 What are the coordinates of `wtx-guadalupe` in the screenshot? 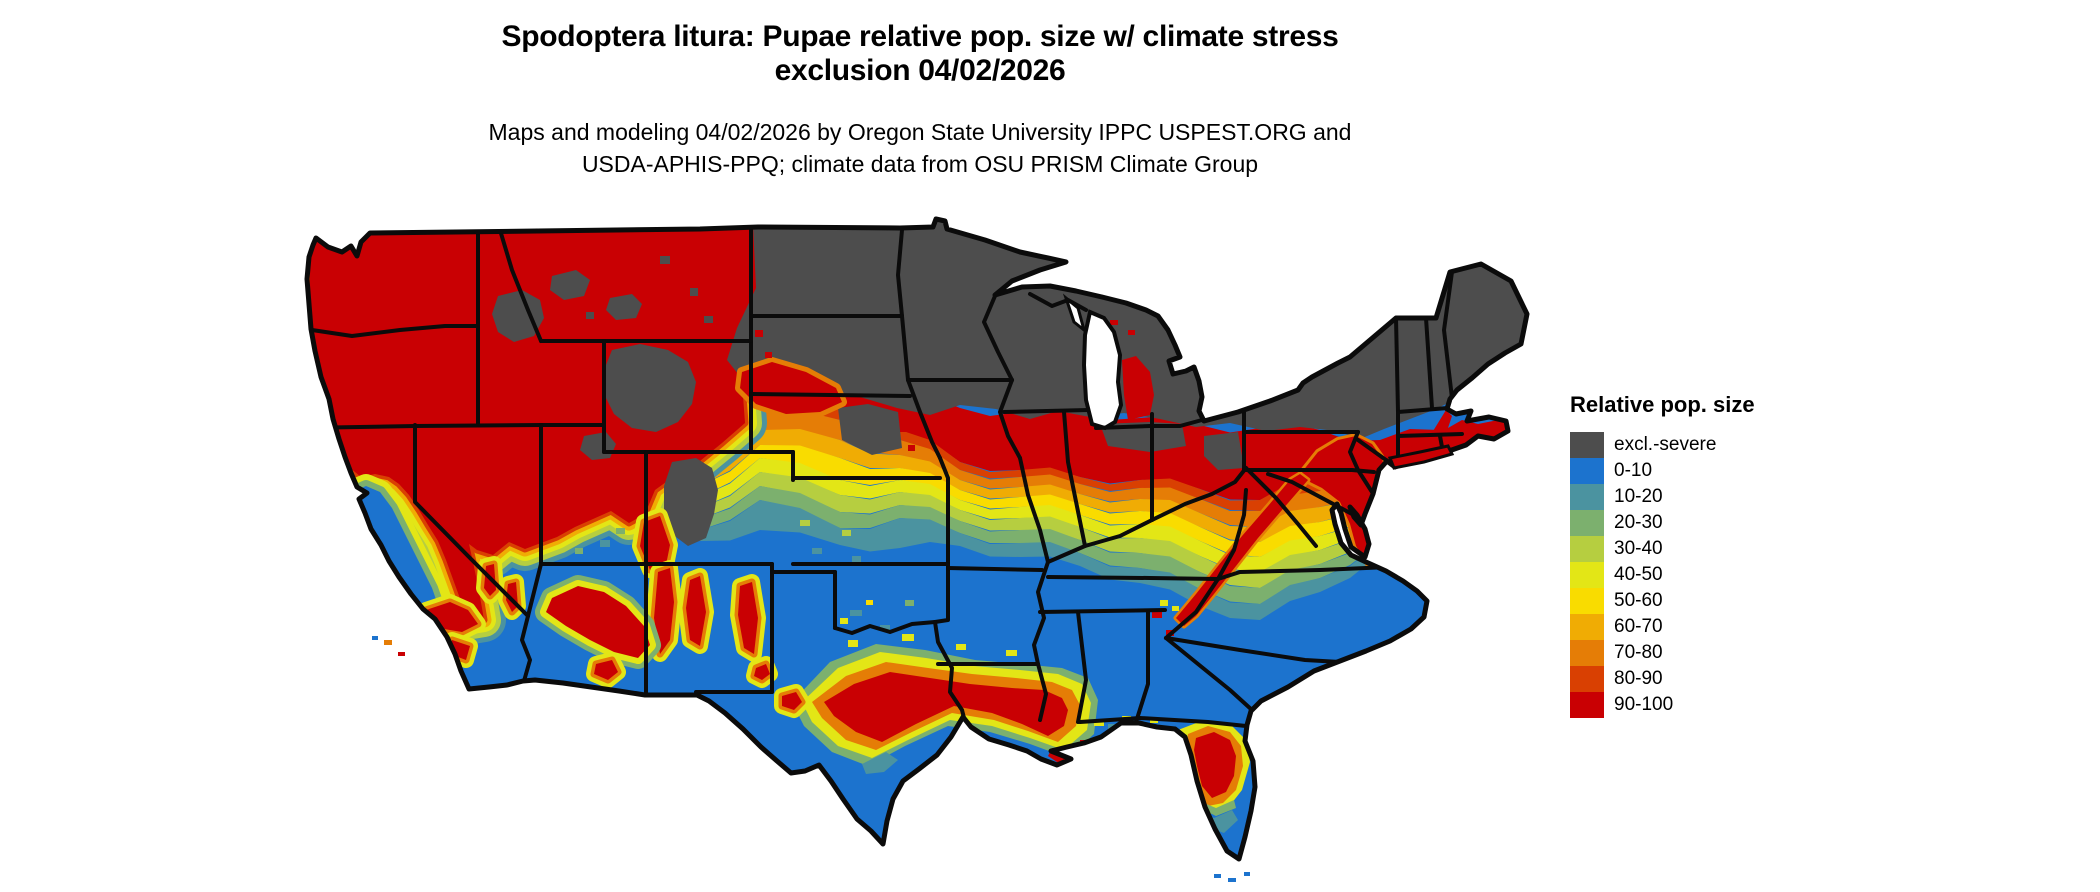 It's located at (762, 672).